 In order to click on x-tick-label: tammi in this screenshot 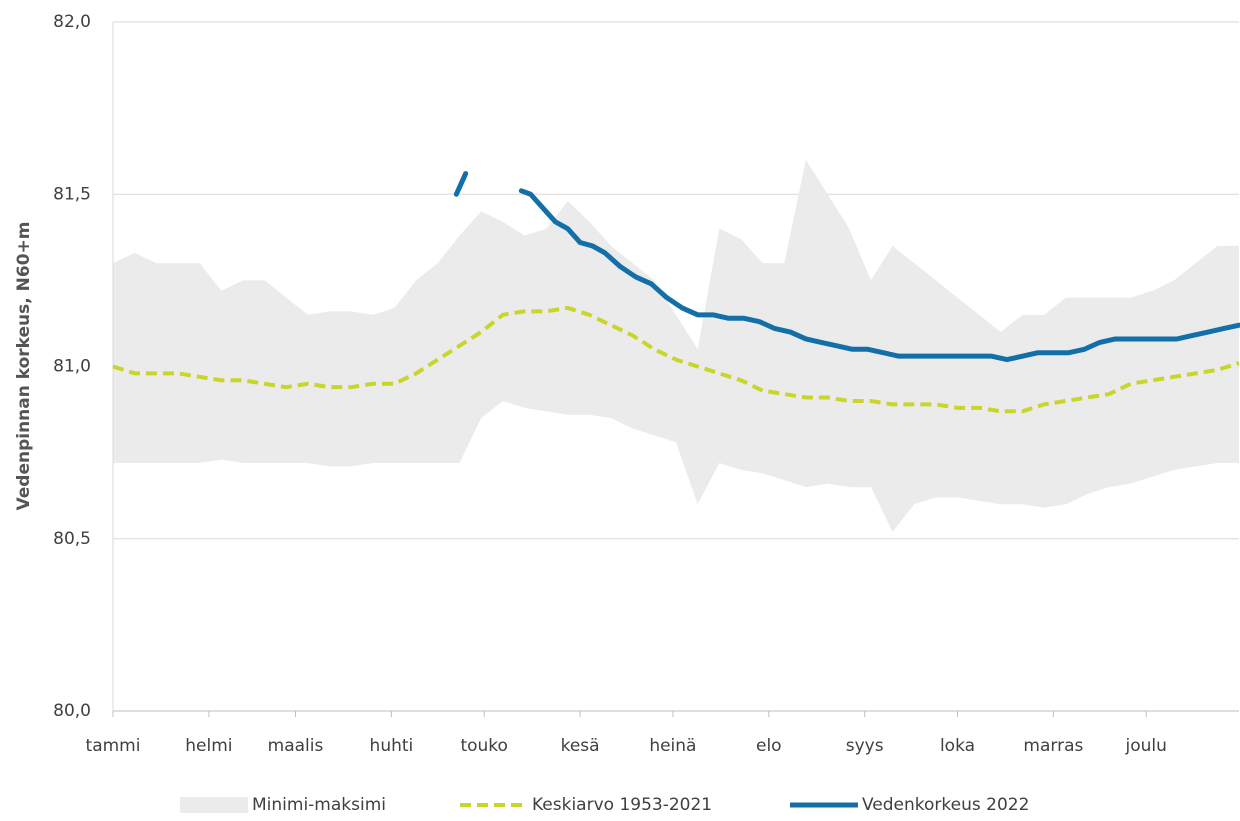, I will do `click(113, 746)`.